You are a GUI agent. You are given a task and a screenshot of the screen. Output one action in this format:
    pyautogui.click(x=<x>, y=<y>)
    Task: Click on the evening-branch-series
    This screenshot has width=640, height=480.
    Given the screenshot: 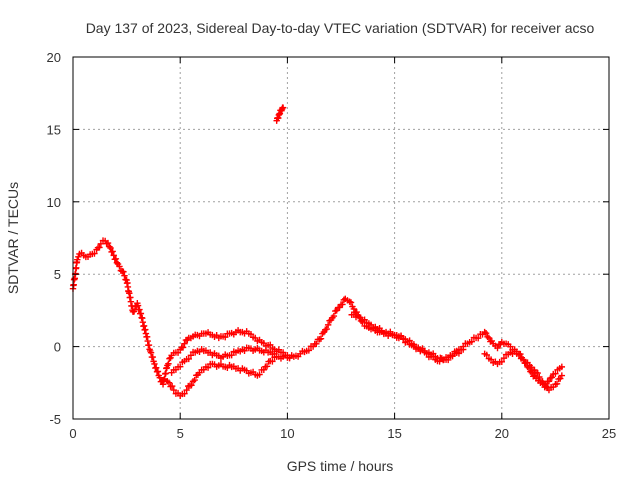 What is the action you would take?
    pyautogui.click(x=407, y=337)
    